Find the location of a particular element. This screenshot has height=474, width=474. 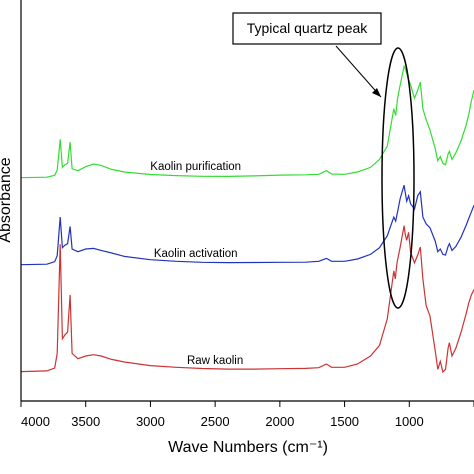

x-tick-label: 3000 is located at coordinates (150, 421).